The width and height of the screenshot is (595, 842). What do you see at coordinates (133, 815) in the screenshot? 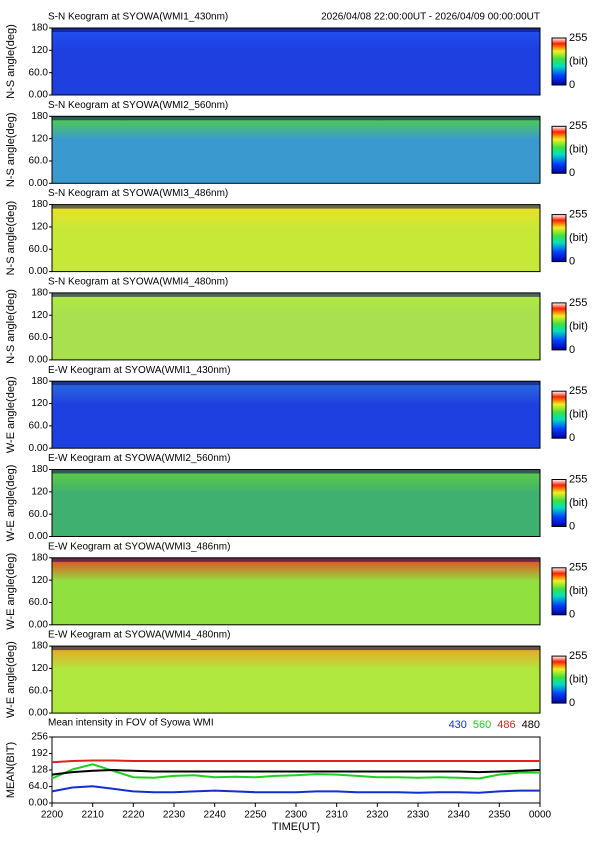
I see `x-tick-label: 2220` at bounding box center [133, 815].